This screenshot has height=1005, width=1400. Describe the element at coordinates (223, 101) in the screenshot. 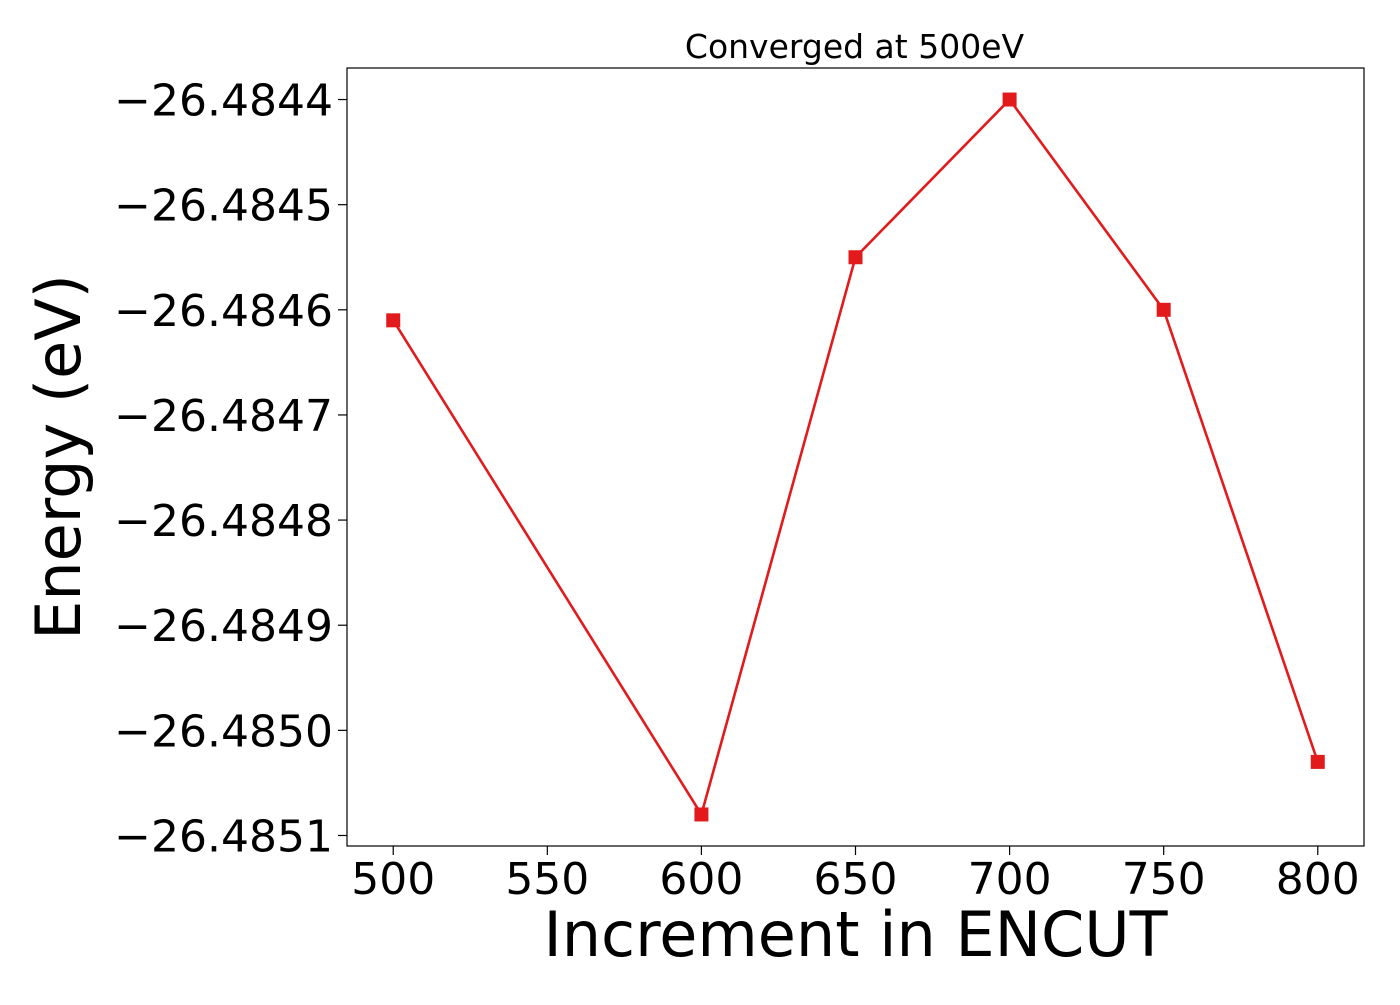

I see `y-tick-label: −26.4844` at that location.